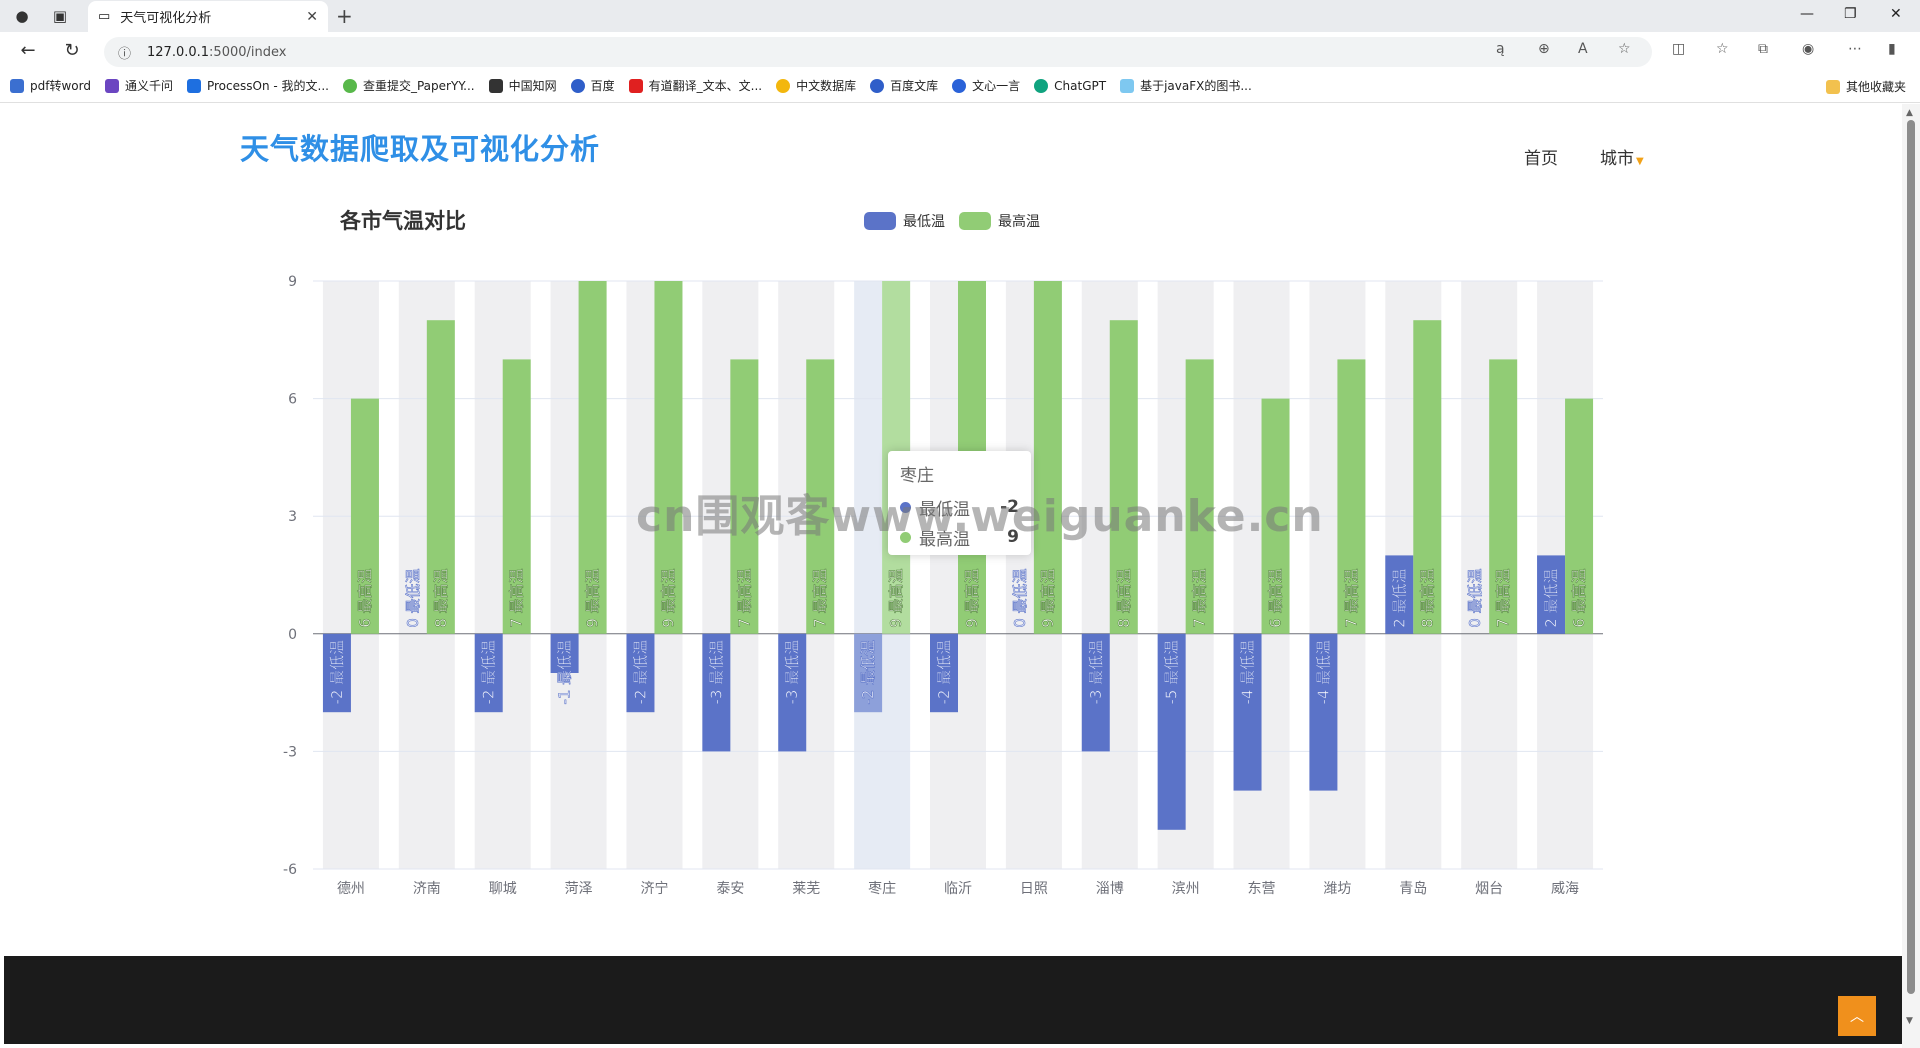 The image size is (1920, 1048). I want to click on close-icon: ✕, so click(312, 16).